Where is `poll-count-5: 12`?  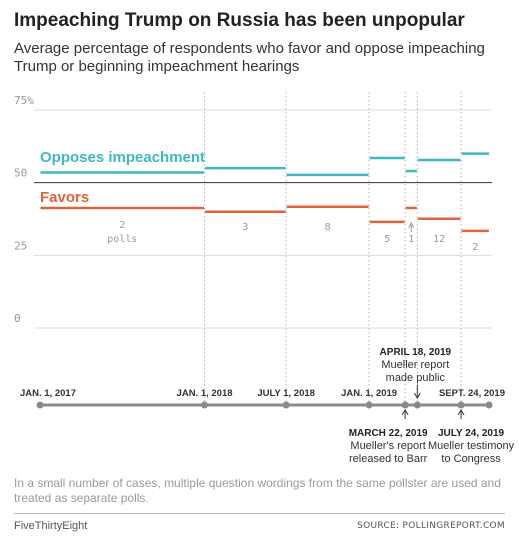
poll-count-5: 12 is located at coordinates (439, 239).